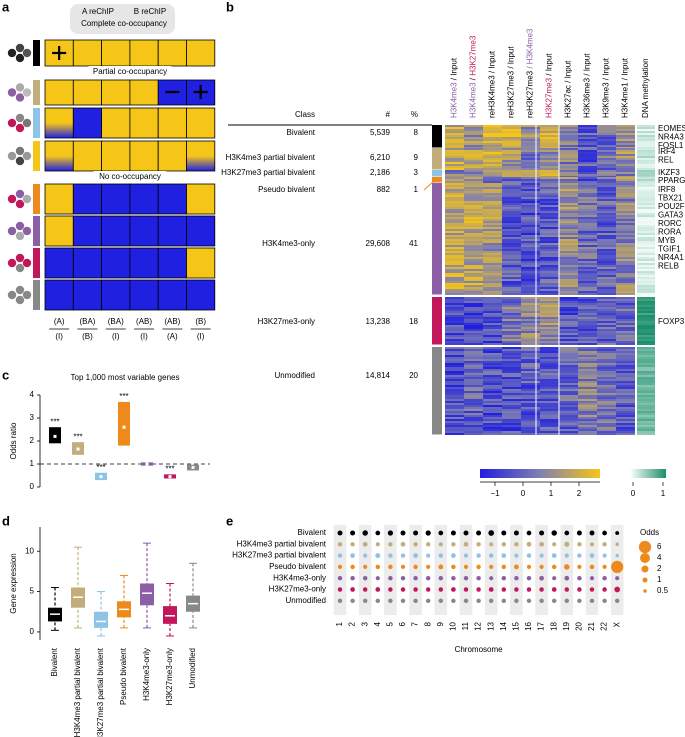 The width and height of the screenshot is (685, 737). I want to click on class-stripe, so click(437, 173).